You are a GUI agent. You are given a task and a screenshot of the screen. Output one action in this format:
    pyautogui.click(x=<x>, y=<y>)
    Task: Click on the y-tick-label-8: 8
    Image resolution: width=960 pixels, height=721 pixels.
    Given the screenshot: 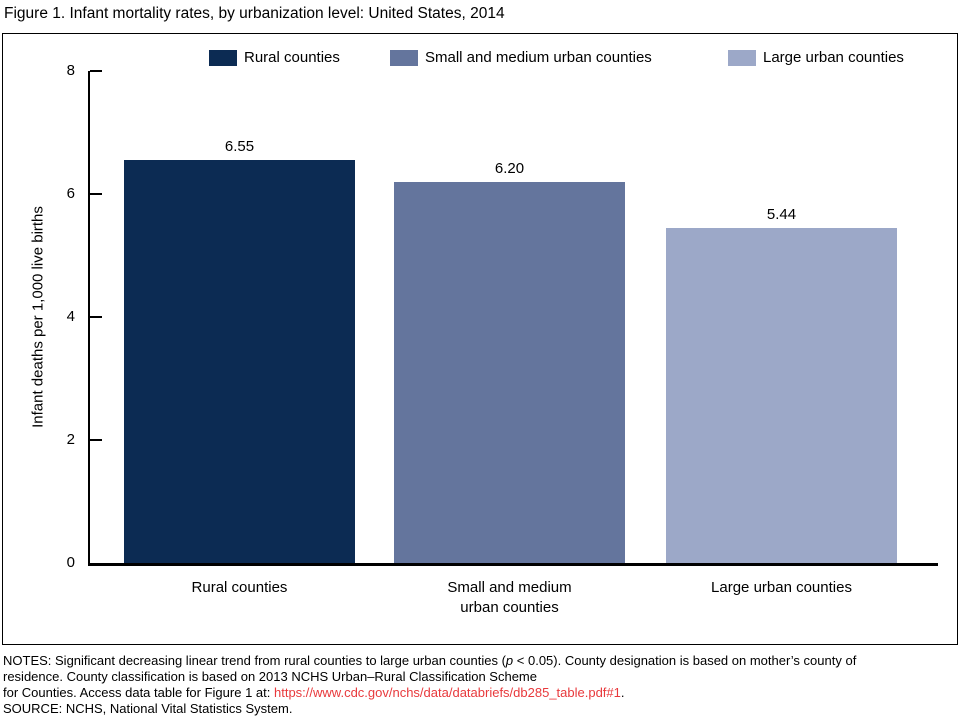 What is the action you would take?
    pyautogui.click(x=70, y=70)
    